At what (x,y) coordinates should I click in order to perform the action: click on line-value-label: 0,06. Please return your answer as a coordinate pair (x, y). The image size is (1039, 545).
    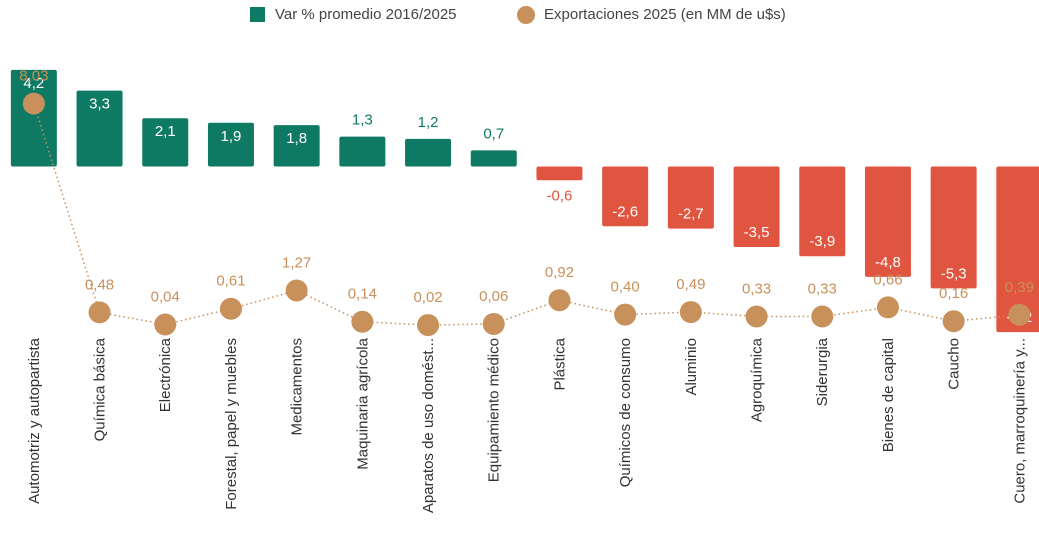
    Looking at the image, I should click on (493, 296).